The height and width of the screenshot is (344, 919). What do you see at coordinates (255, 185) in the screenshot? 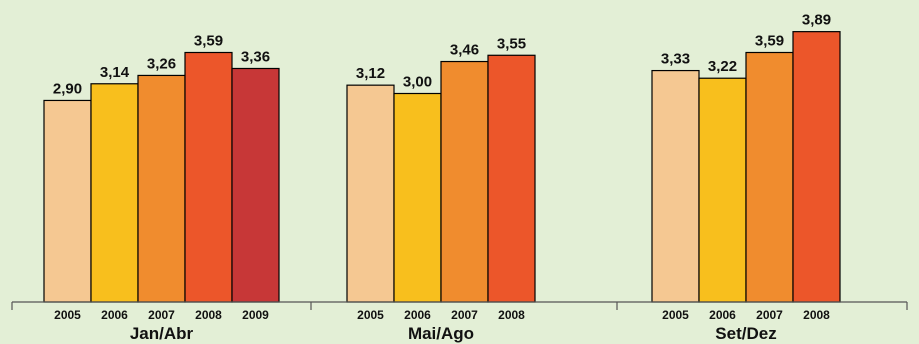
I see `bar-jan-abr-2009` at bounding box center [255, 185].